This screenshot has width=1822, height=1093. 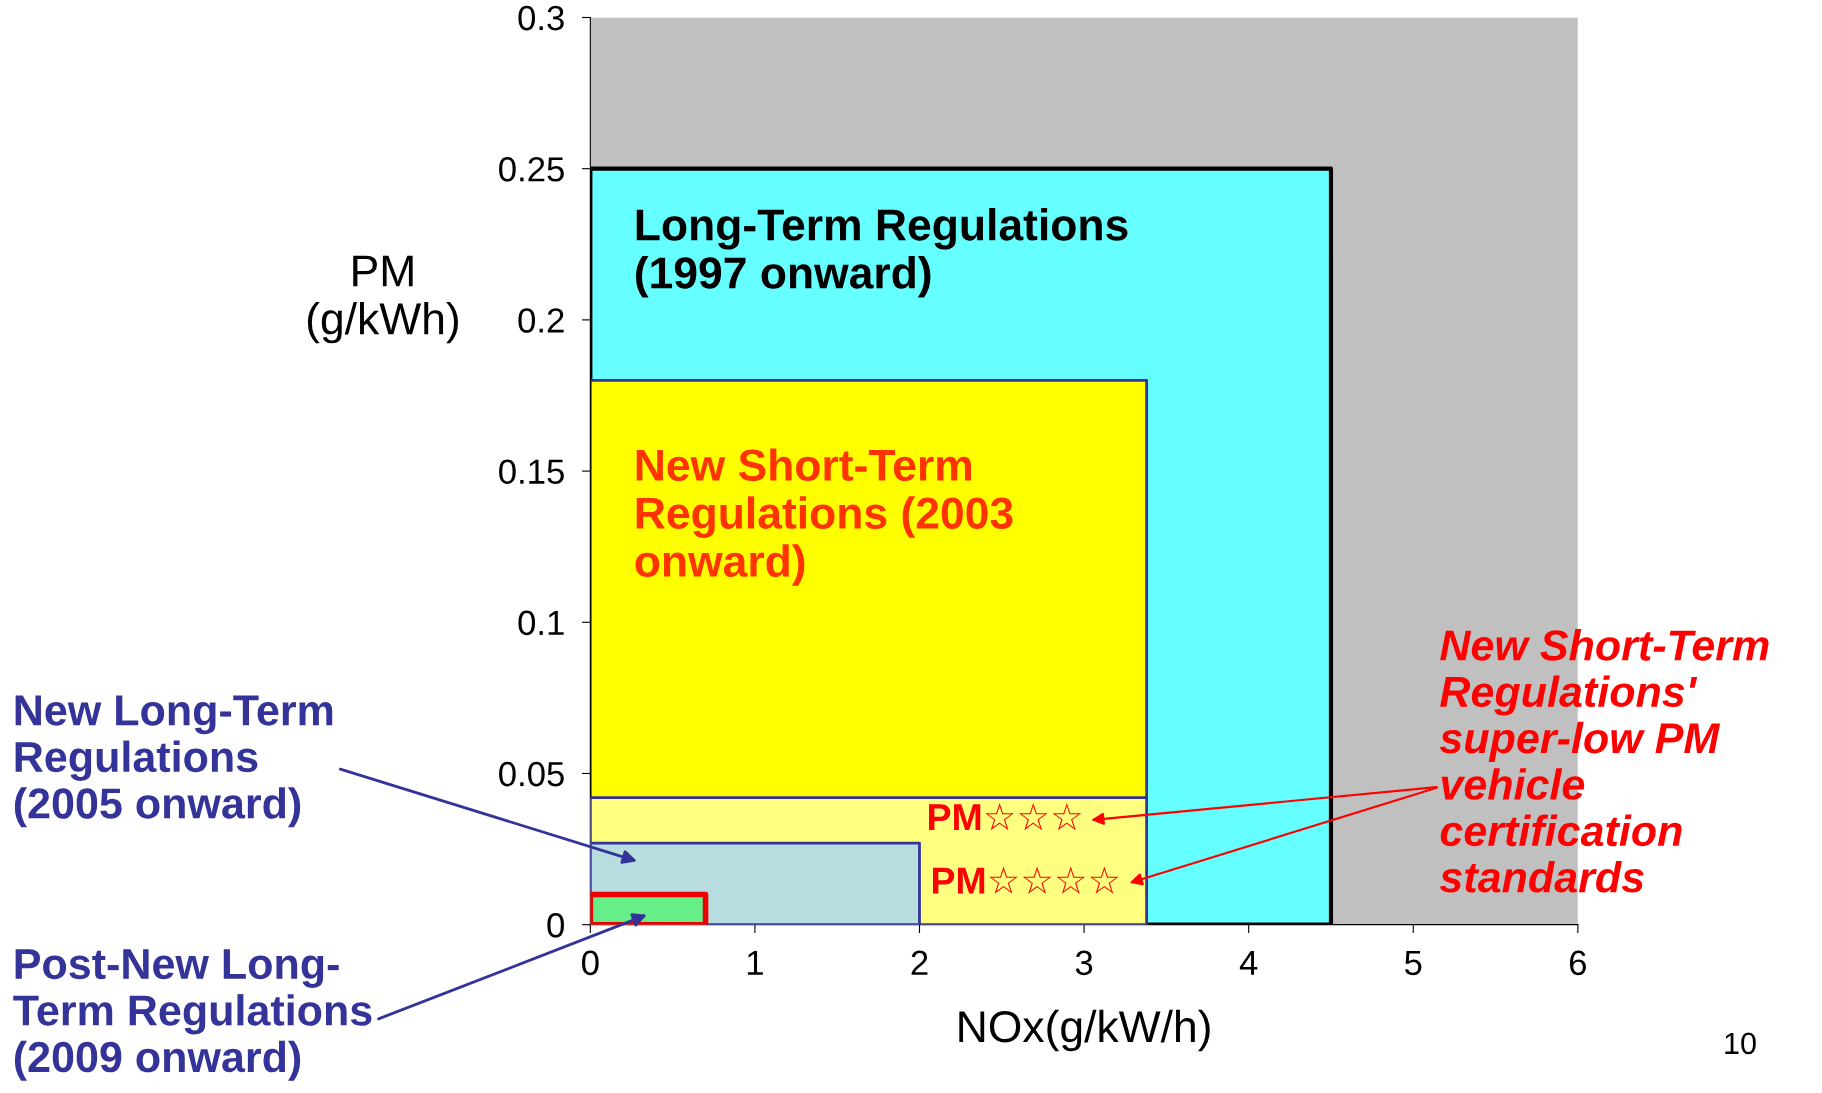 What do you see at coordinates (1005, 816) in the screenshot?
I see `annotation: PM☆☆☆` at bounding box center [1005, 816].